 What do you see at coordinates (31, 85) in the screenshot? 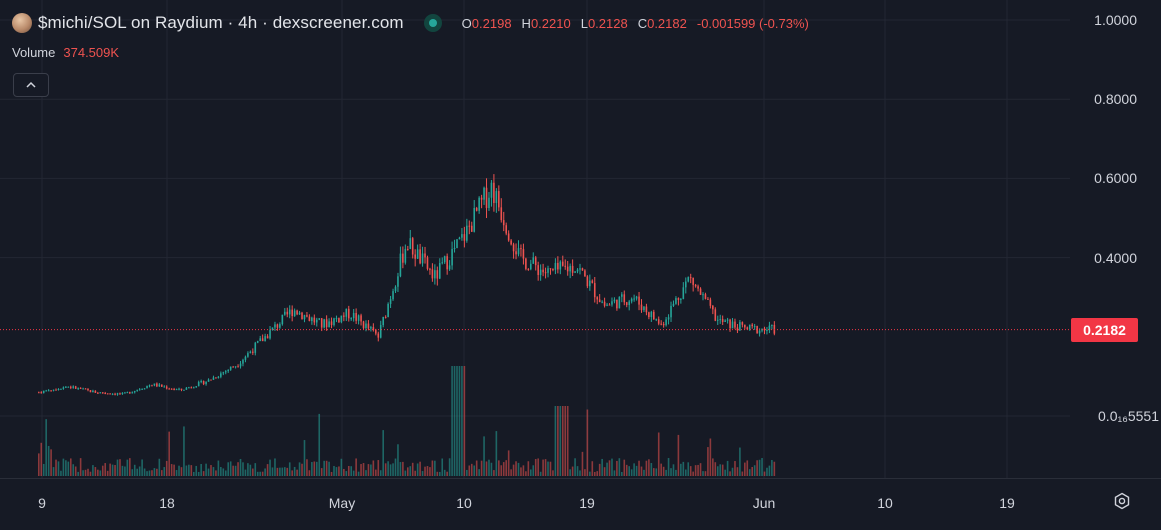
I see `collapse-legend-button` at bounding box center [31, 85].